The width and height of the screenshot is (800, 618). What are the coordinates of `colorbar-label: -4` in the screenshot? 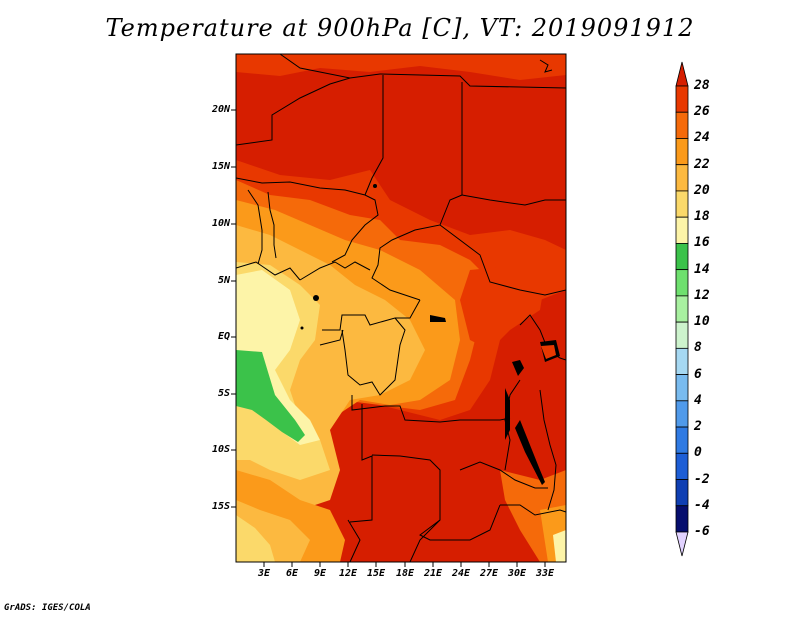 It's located at (702, 505).